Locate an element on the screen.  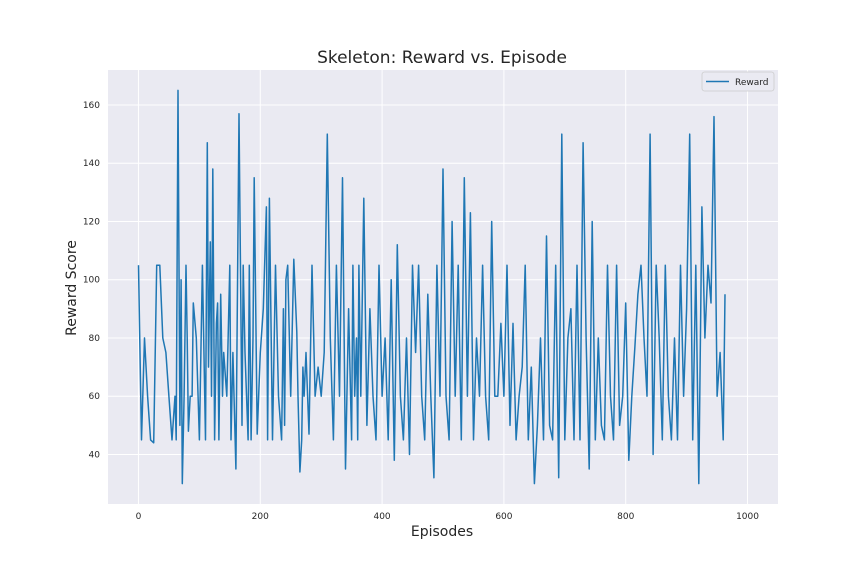
legend: Reward is located at coordinates (738, 81).